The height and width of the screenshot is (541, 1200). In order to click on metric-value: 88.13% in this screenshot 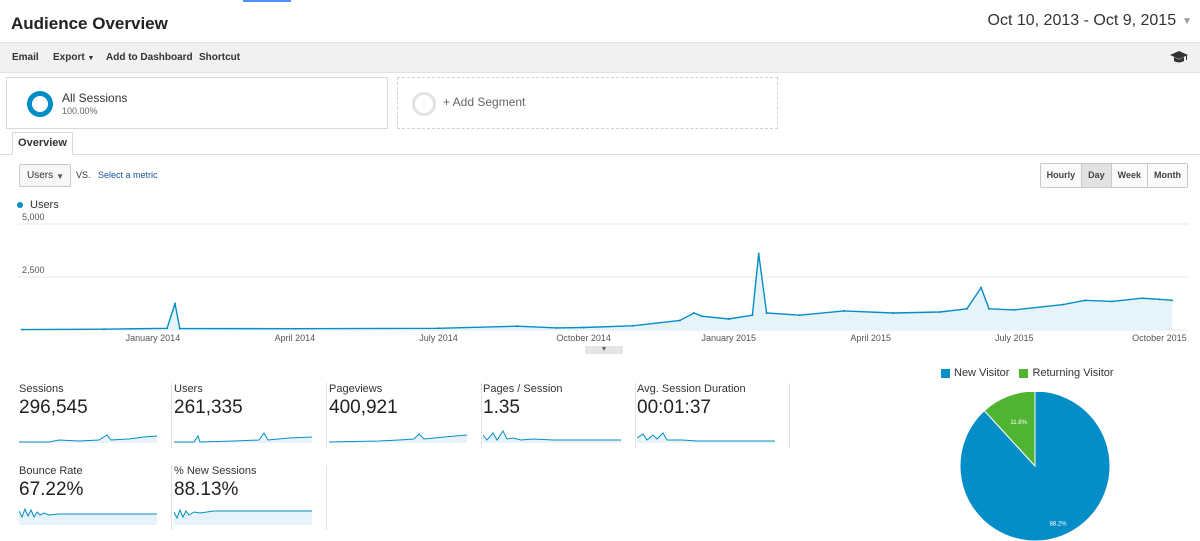, I will do `click(206, 489)`.